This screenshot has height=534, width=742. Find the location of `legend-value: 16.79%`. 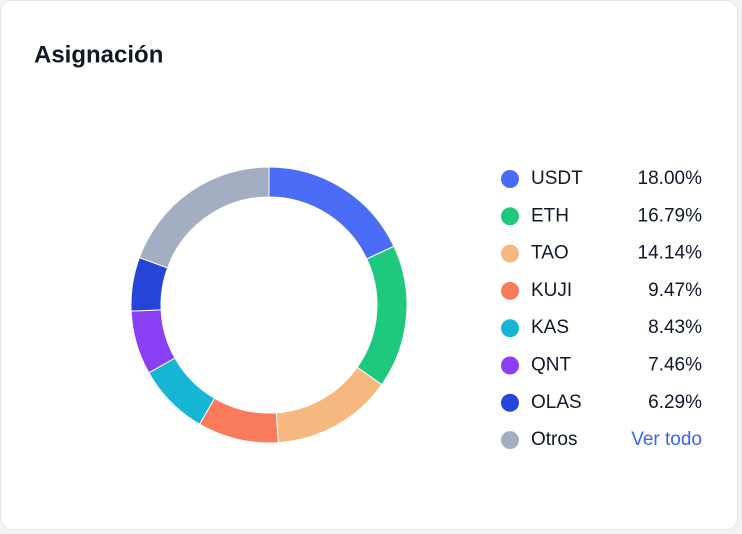

legend-value: 16.79% is located at coordinates (670, 215).